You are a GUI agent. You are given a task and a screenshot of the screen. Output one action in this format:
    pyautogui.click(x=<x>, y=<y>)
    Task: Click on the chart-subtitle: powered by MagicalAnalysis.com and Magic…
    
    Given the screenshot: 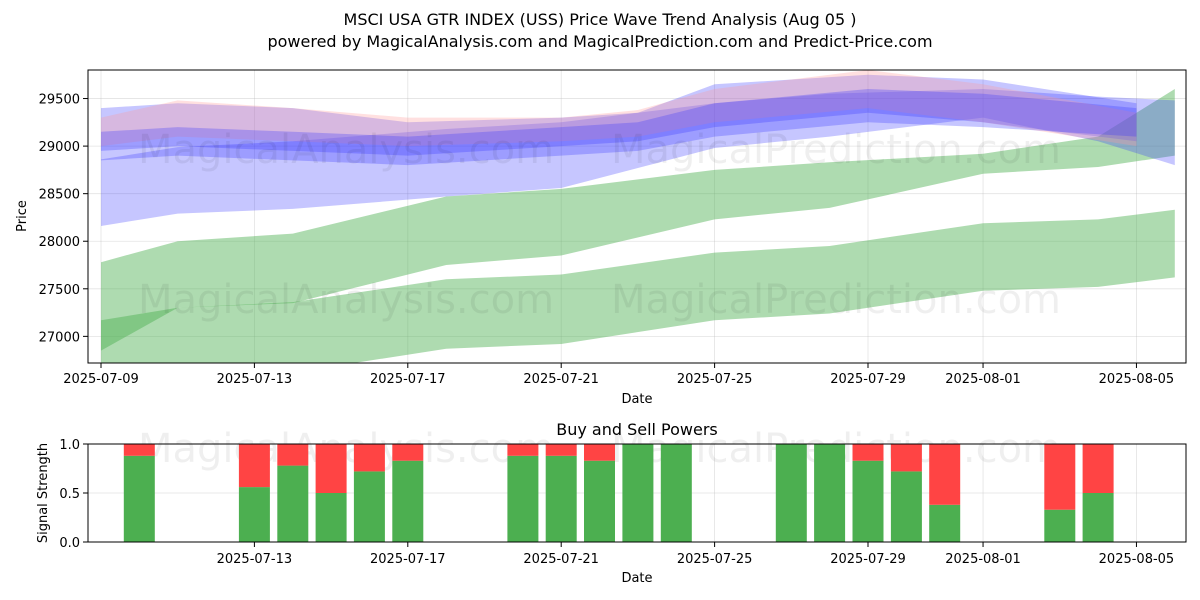 What is the action you would take?
    pyautogui.click(x=599, y=41)
    